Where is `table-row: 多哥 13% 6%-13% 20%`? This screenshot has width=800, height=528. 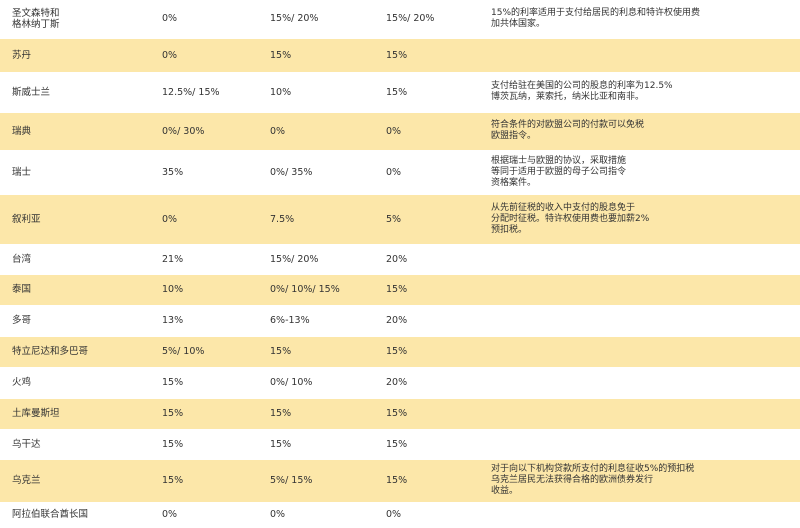
table-row: 多哥 13% 6%-13% 20% is located at coordinates (400, 320).